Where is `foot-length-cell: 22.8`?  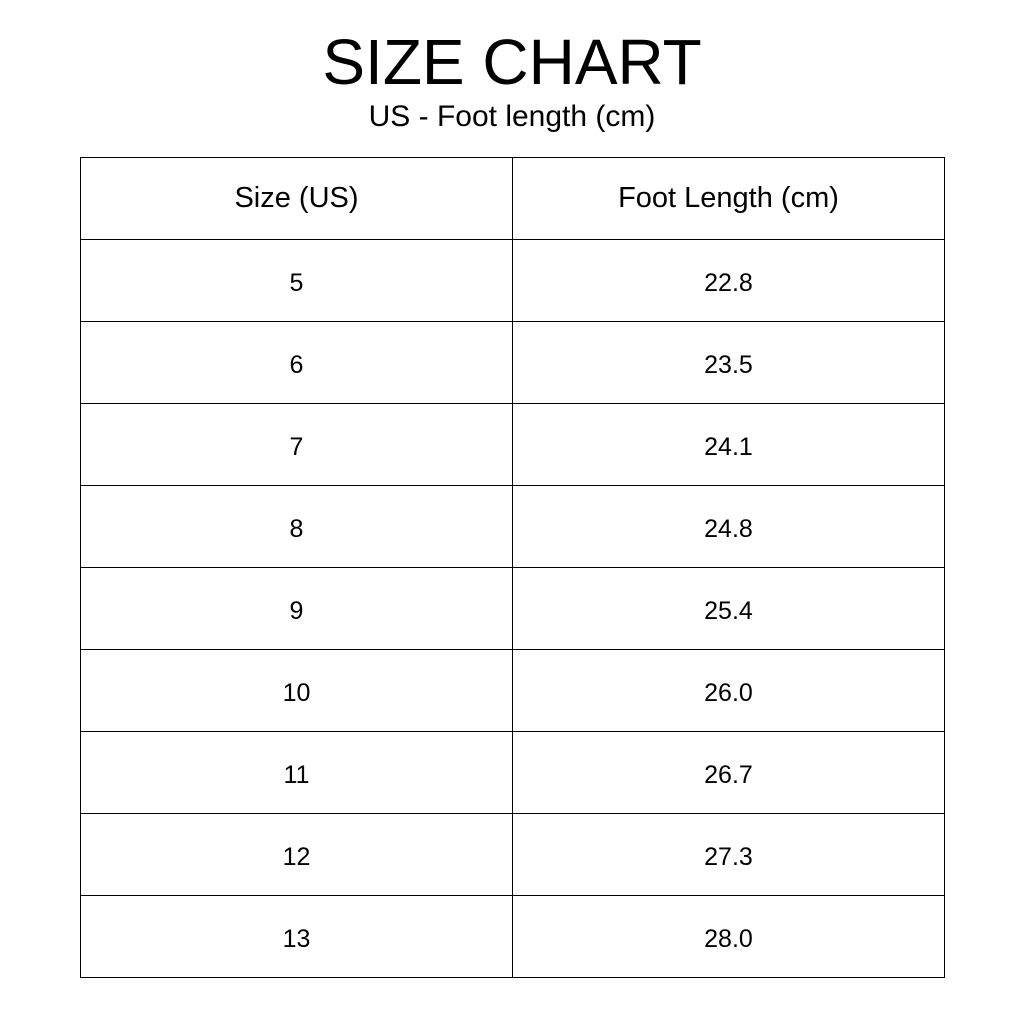
foot-length-cell: 22.8 is located at coordinates (728, 280).